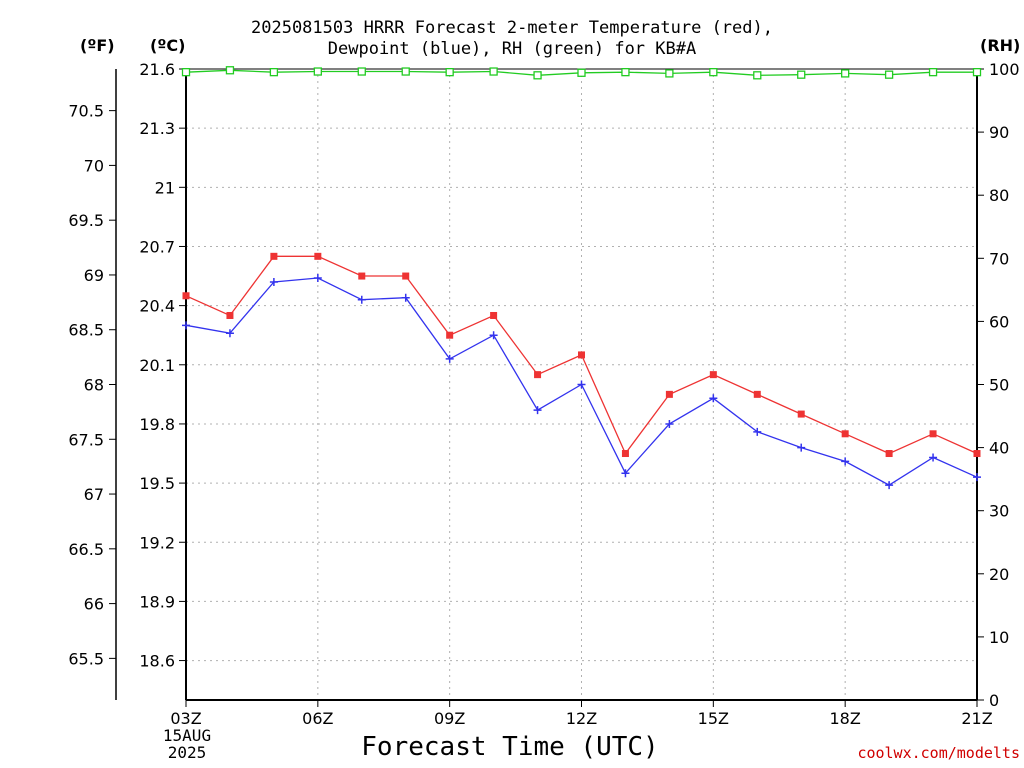  What do you see at coordinates (317, 718) in the screenshot?
I see `tick-label-hour: 06Z` at bounding box center [317, 718].